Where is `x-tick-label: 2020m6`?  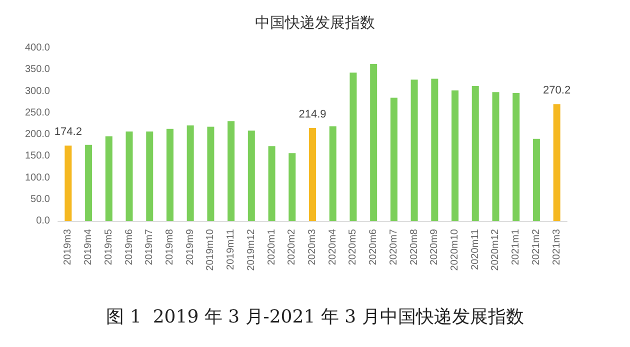
x-tick-label: 2020m6 is located at coordinates (374, 247).